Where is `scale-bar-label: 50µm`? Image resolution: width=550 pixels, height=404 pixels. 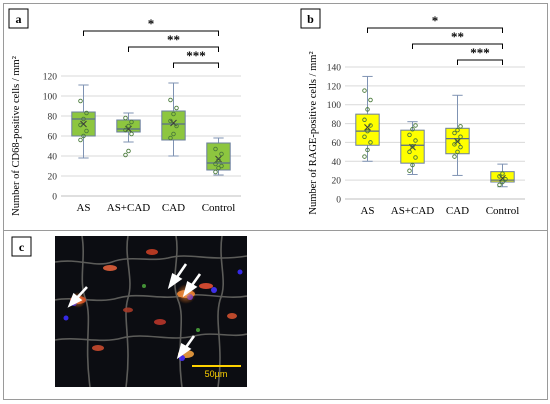 scale-bar-label: 50µm is located at coordinates (216, 374).